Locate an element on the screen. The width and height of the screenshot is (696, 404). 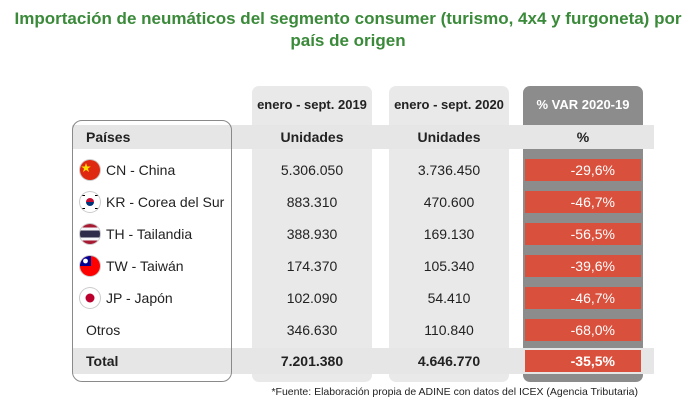
table-row-label: KR - Corea del Sur is located at coordinates (148, 202).